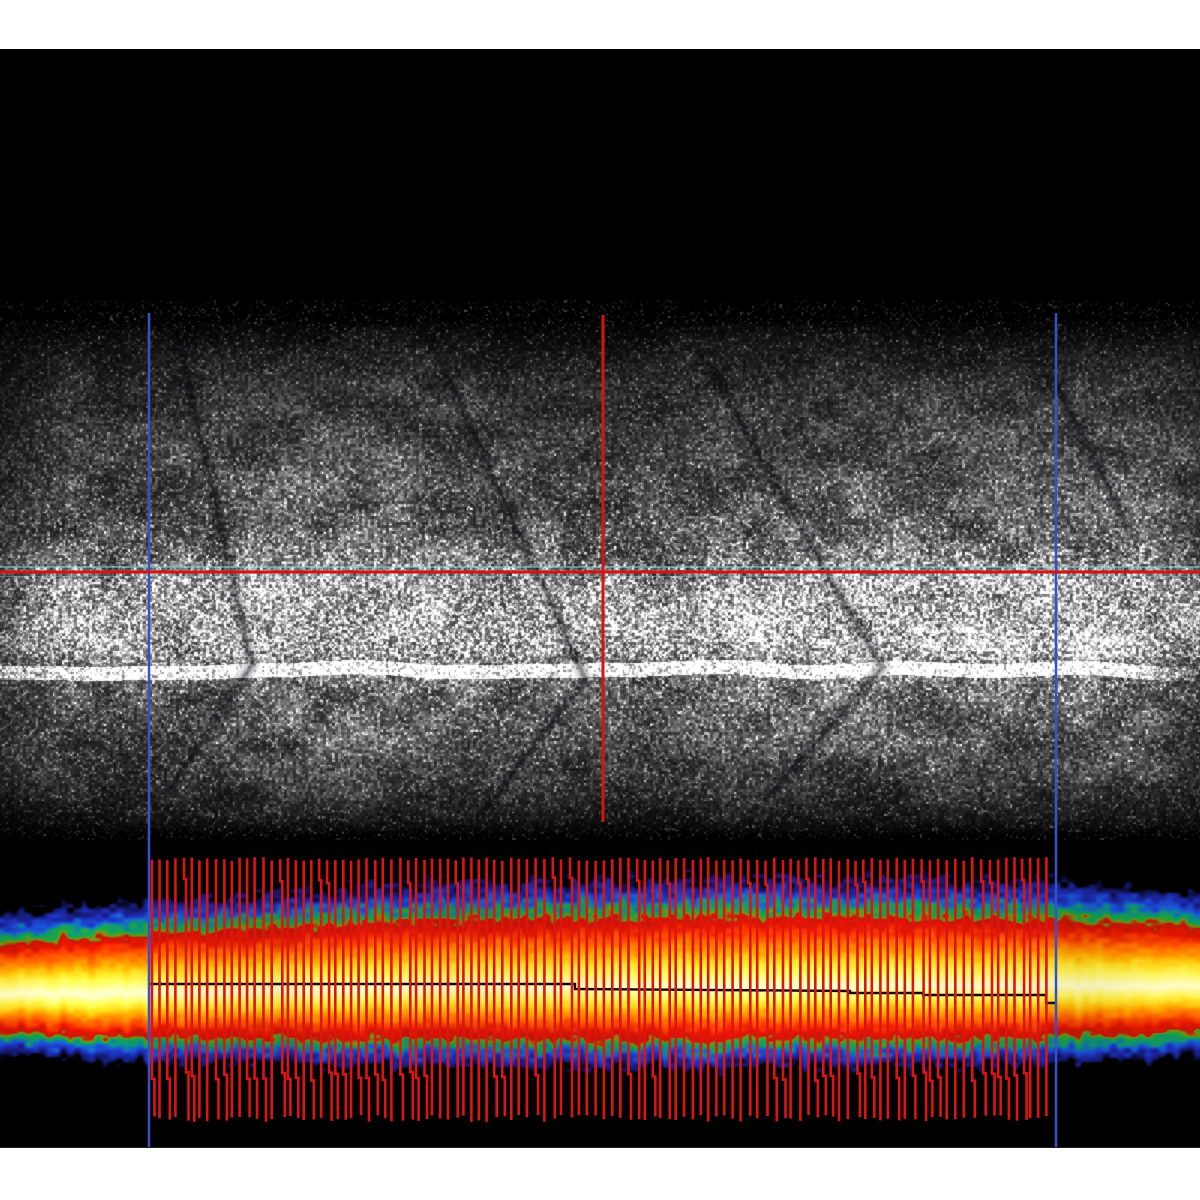 Image resolution: width=1200 pixels, height=1200 pixels. Describe the element at coordinates (600, 24) in the screenshot. I see `top-white-strip` at that location.